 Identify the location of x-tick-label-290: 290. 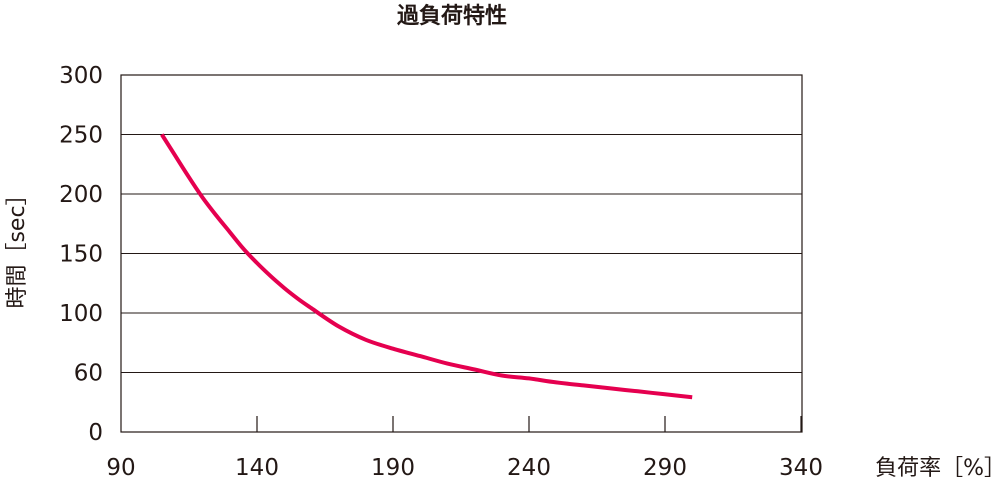
(665, 467).